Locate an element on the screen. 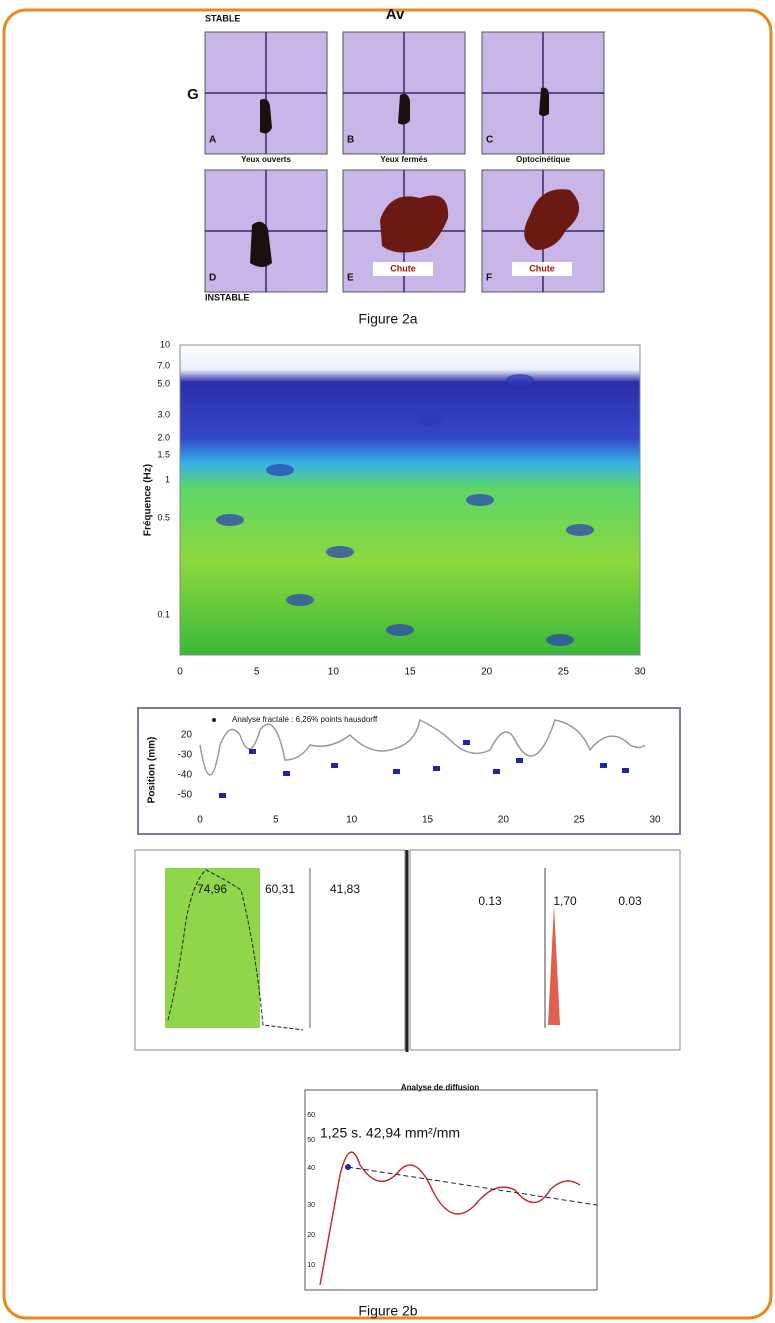 This screenshot has width=775, height=1323. spectrum-curve is located at coordinates (235, 950).